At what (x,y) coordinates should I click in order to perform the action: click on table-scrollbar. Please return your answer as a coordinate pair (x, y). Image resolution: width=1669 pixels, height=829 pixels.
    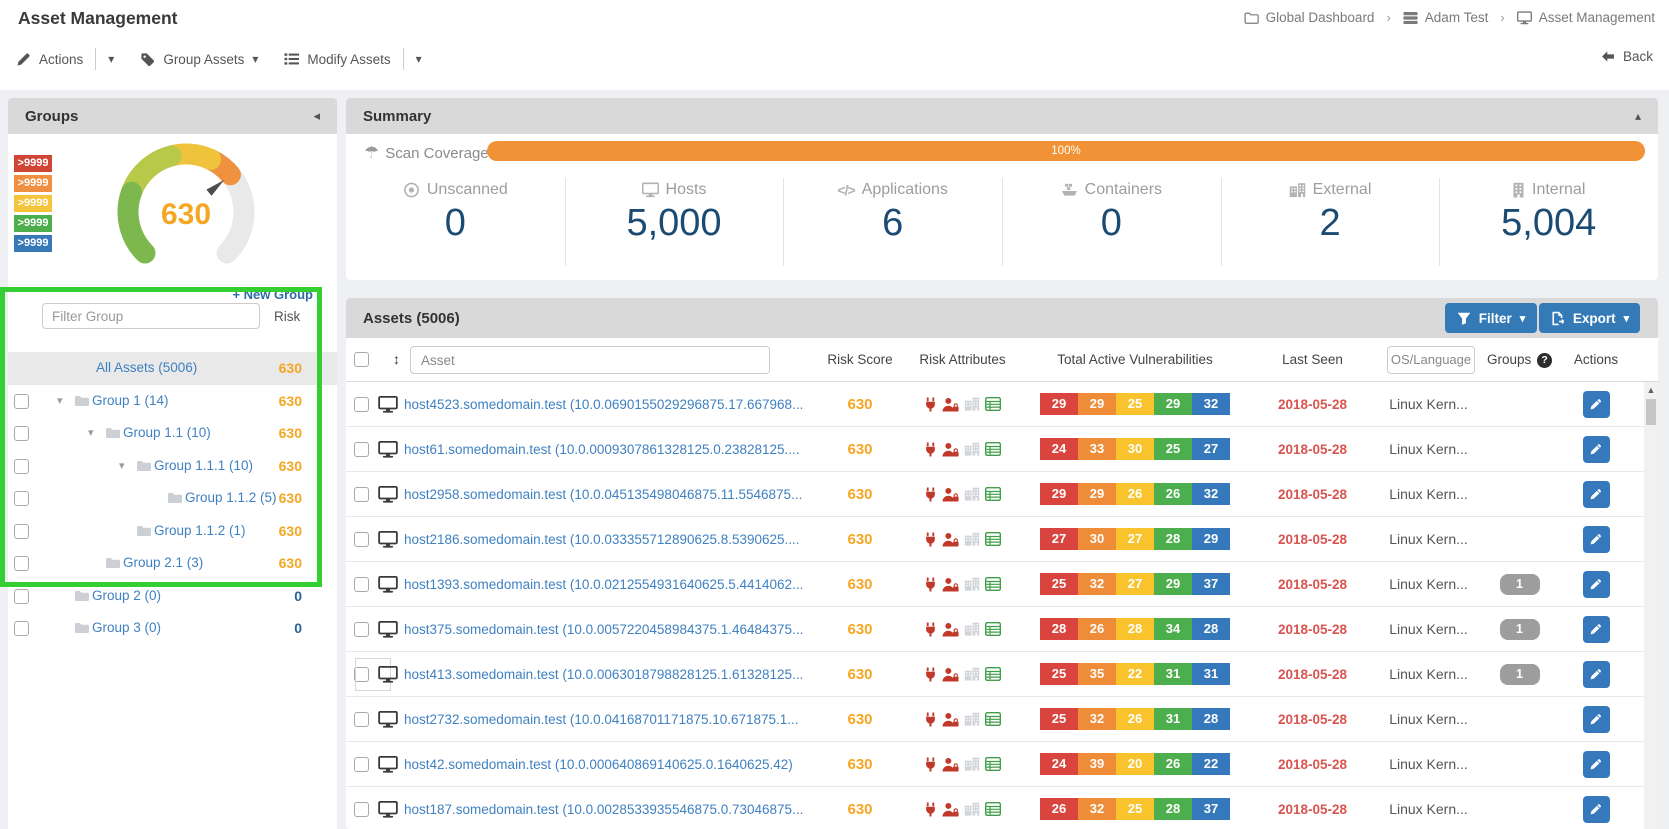
    Looking at the image, I should click on (1651, 605).